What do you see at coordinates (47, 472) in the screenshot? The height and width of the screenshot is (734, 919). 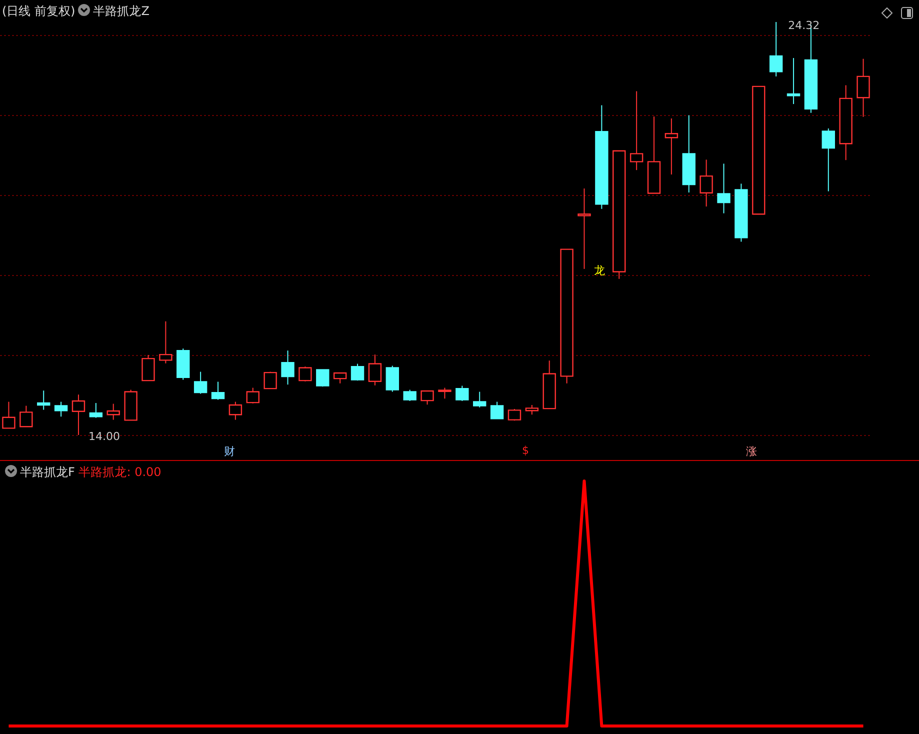 I see `chart-title: 半路抓龙F` at bounding box center [47, 472].